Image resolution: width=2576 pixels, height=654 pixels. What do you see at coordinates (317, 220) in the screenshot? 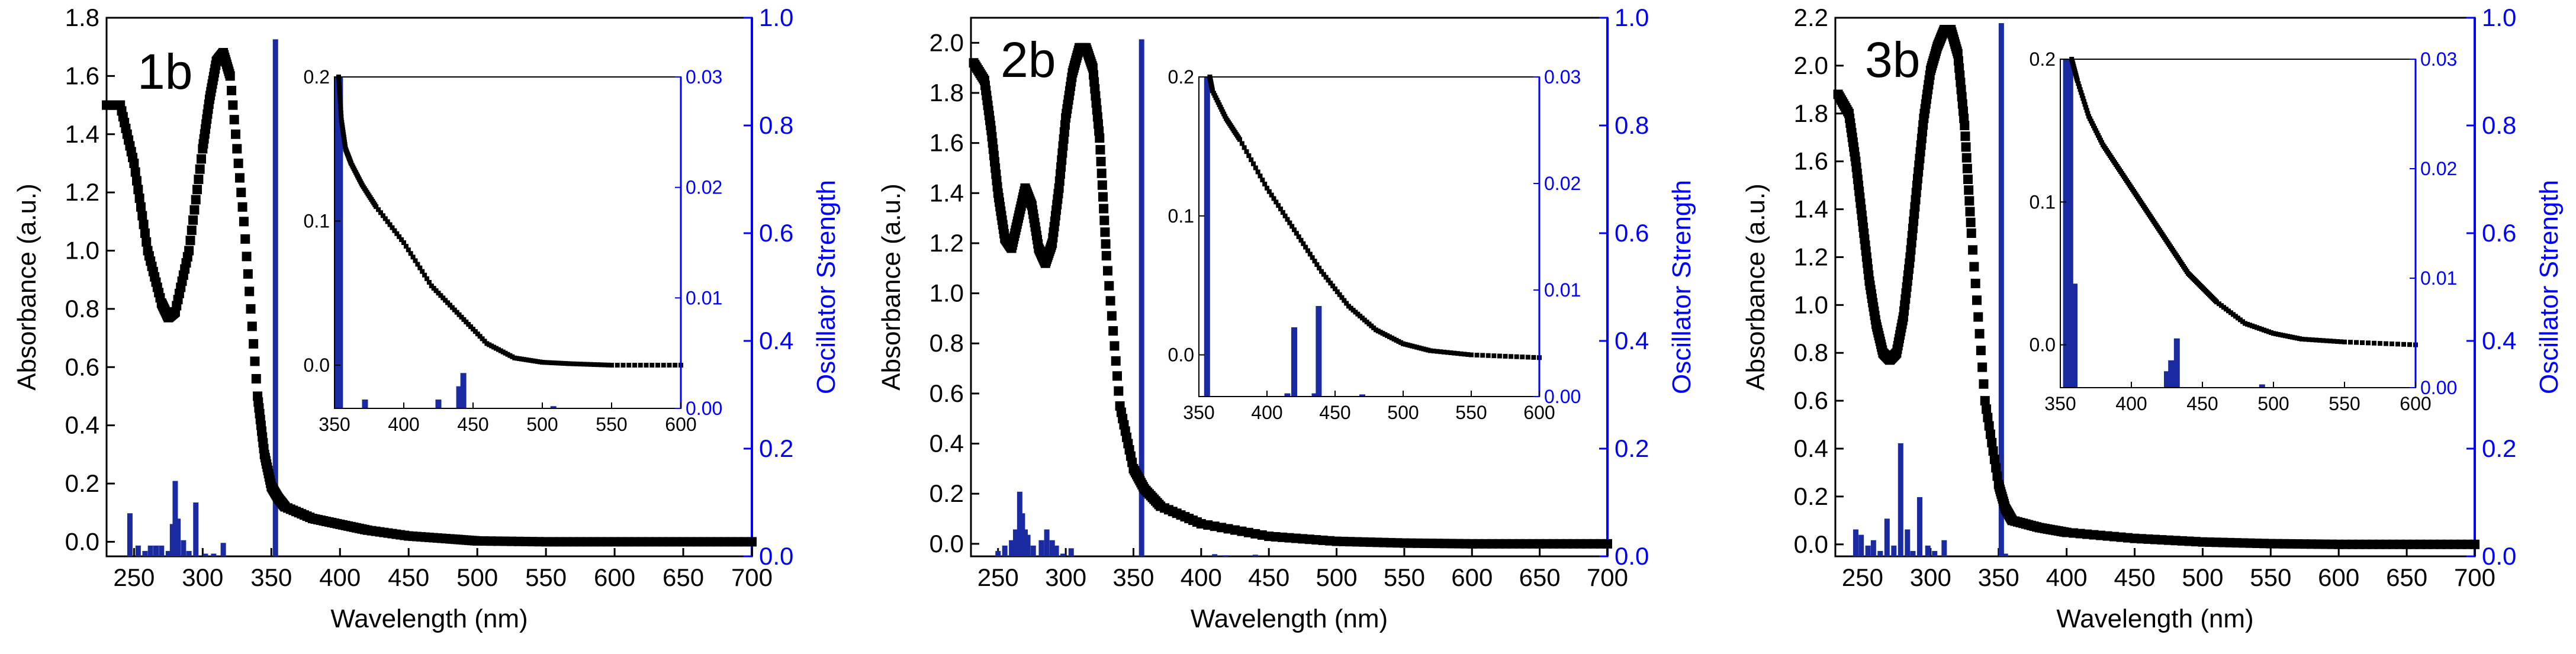
I see `inset-y-tick-label: 0.1` at bounding box center [317, 220].